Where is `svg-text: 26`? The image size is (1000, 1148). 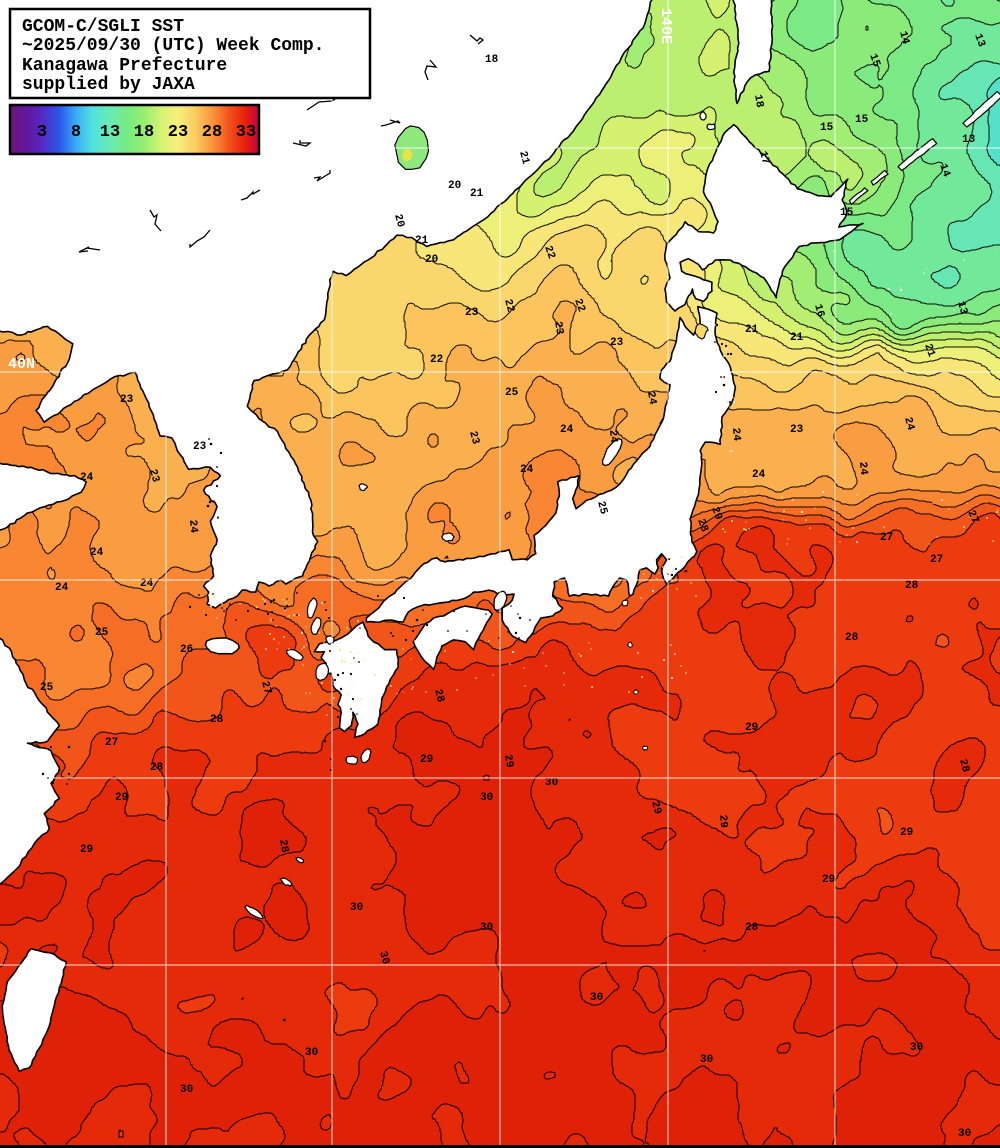 svg-text: 26 is located at coordinates (186, 650).